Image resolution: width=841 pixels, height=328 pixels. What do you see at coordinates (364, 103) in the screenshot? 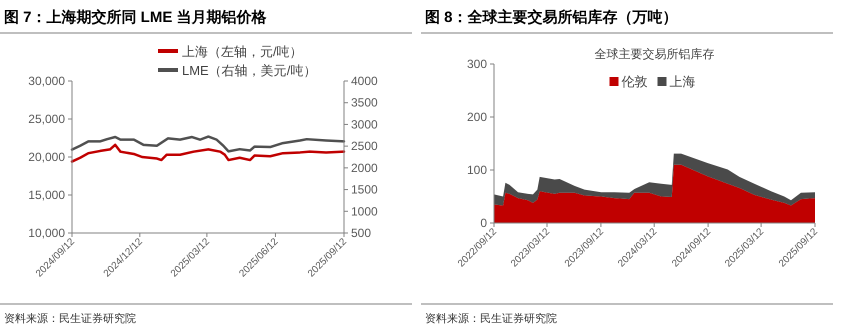
I see `y2-tick-label: 3500` at bounding box center [364, 103].